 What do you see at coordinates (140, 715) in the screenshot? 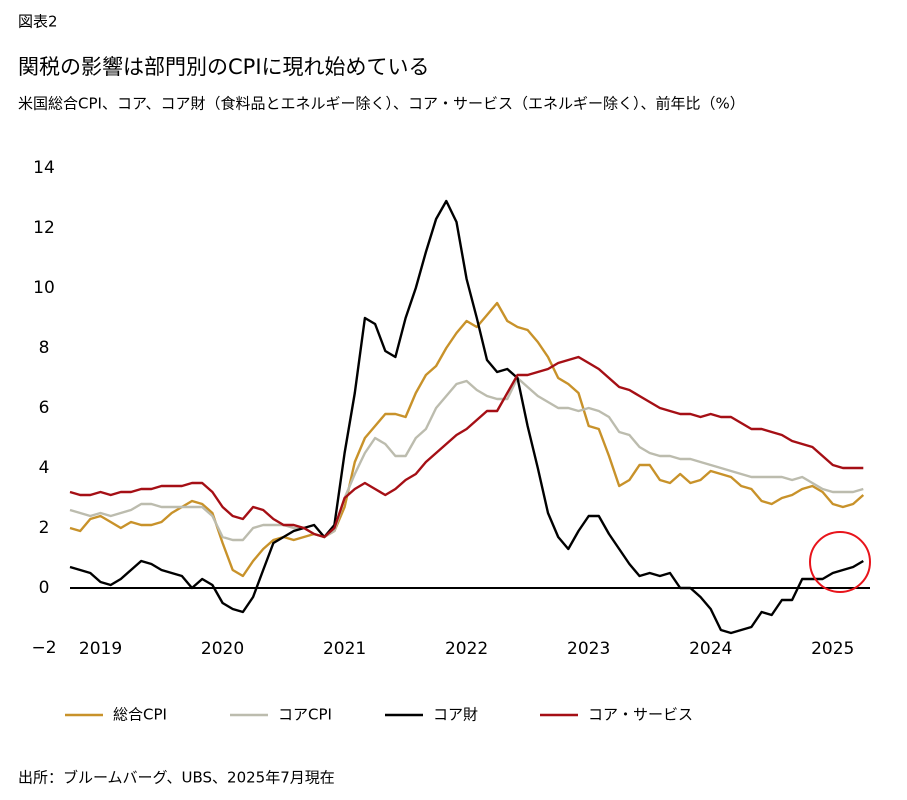
I see `legend-label: 総合CPI` at bounding box center [140, 715].